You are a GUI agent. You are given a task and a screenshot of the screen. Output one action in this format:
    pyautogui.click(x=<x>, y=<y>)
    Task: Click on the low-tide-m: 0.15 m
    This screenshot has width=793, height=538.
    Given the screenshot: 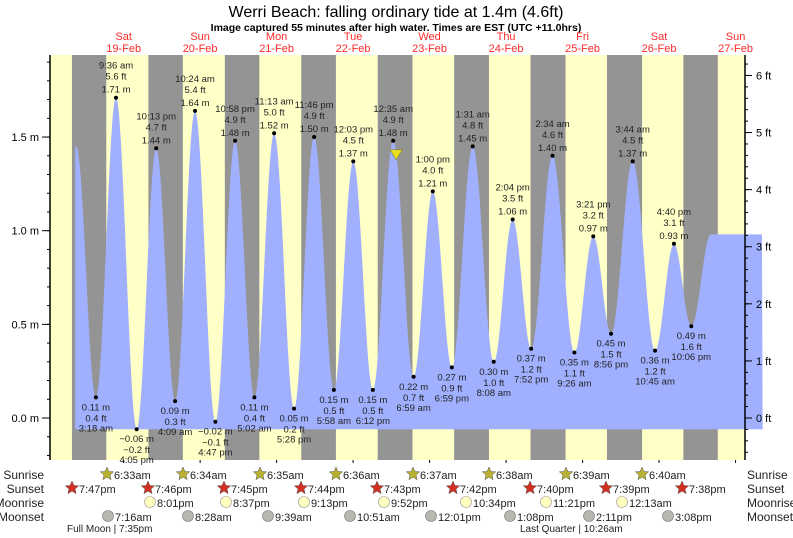 What is the action you would take?
    pyautogui.click(x=372, y=400)
    